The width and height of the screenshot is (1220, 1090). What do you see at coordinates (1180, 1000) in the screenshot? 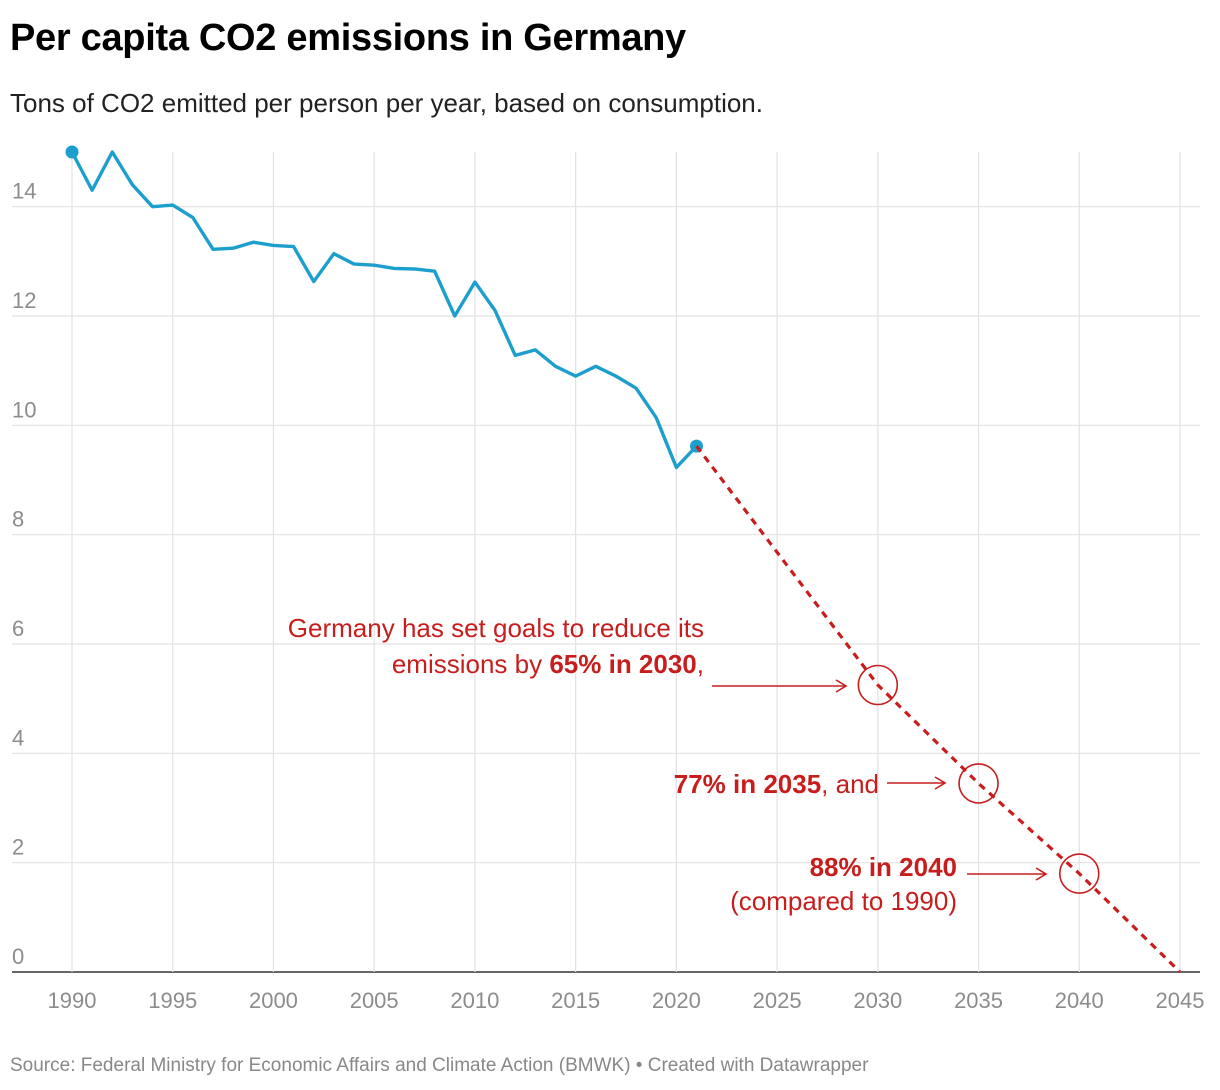
I see `x-tick-label-2045: 2045` at bounding box center [1180, 1000].